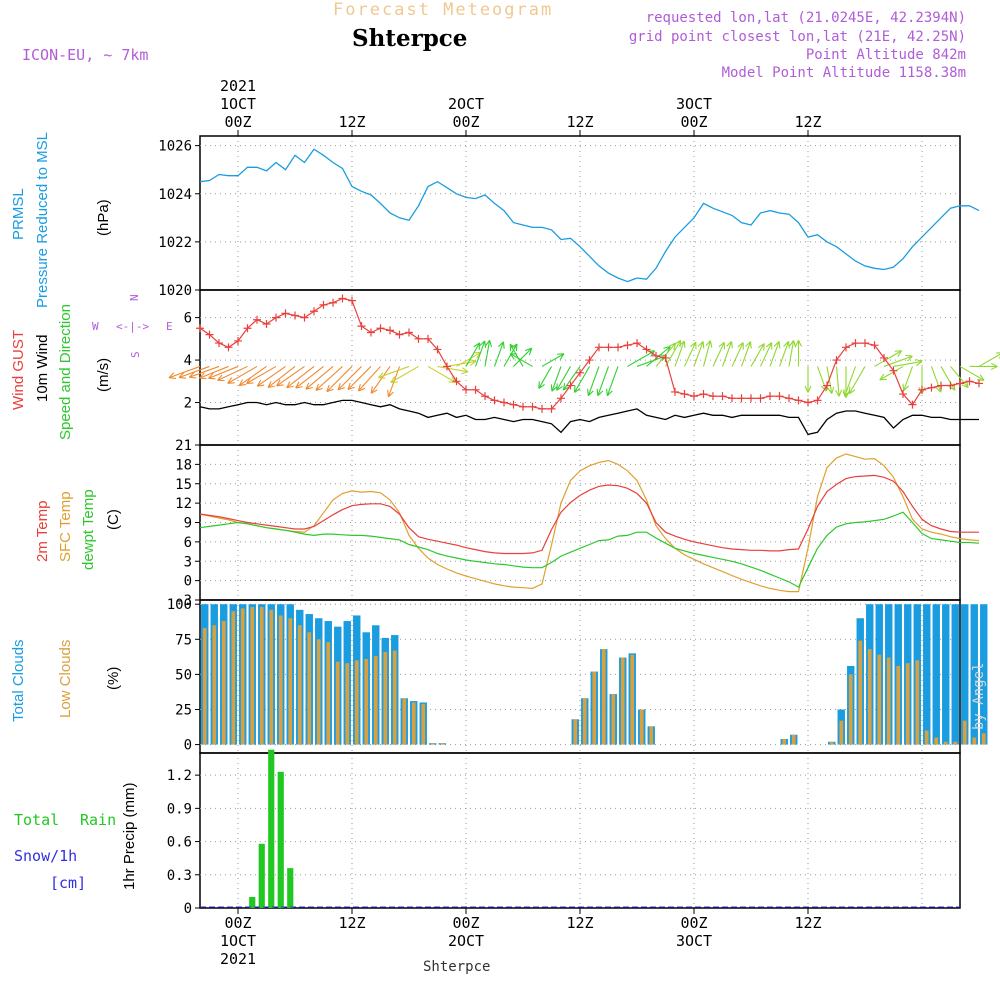  I want to click on prmsl-label: PRMSL, so click(18, 214).